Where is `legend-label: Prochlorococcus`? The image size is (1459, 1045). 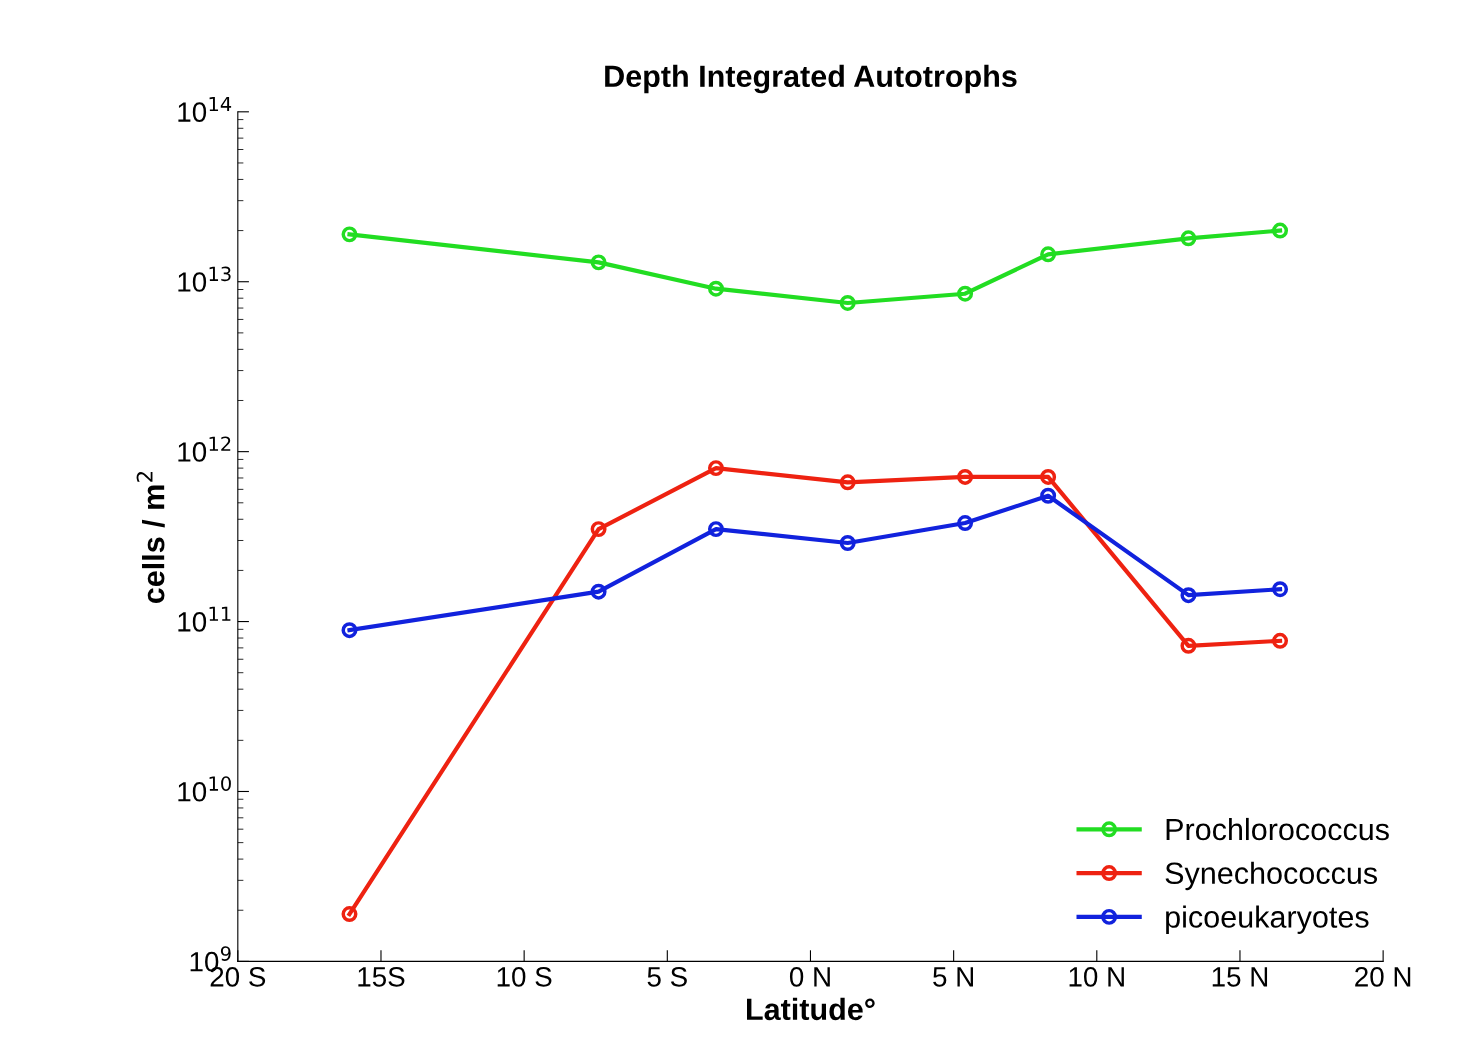
legend-label: Prochlorococcus is located at coordinates (1277, 829).